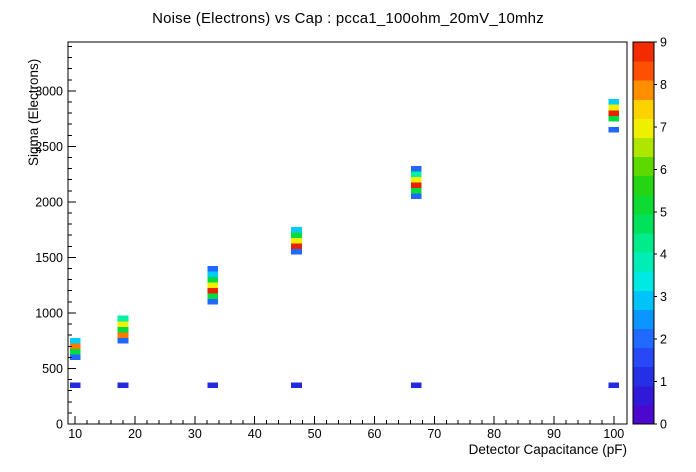 This screenshot has height=472, width=696. What do you see at coordinates (195, 434) in the screenshot?
I see `svg-text: 30` at bounding box center [195, 434].